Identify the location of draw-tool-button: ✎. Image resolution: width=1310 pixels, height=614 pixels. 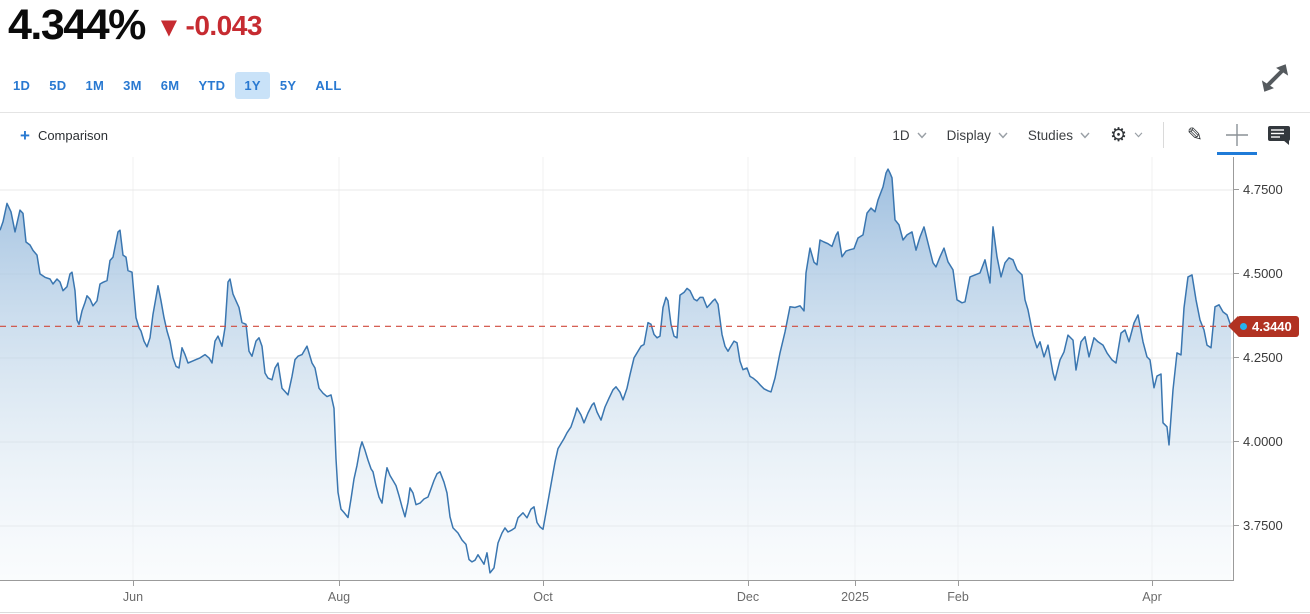
(1195, 135).